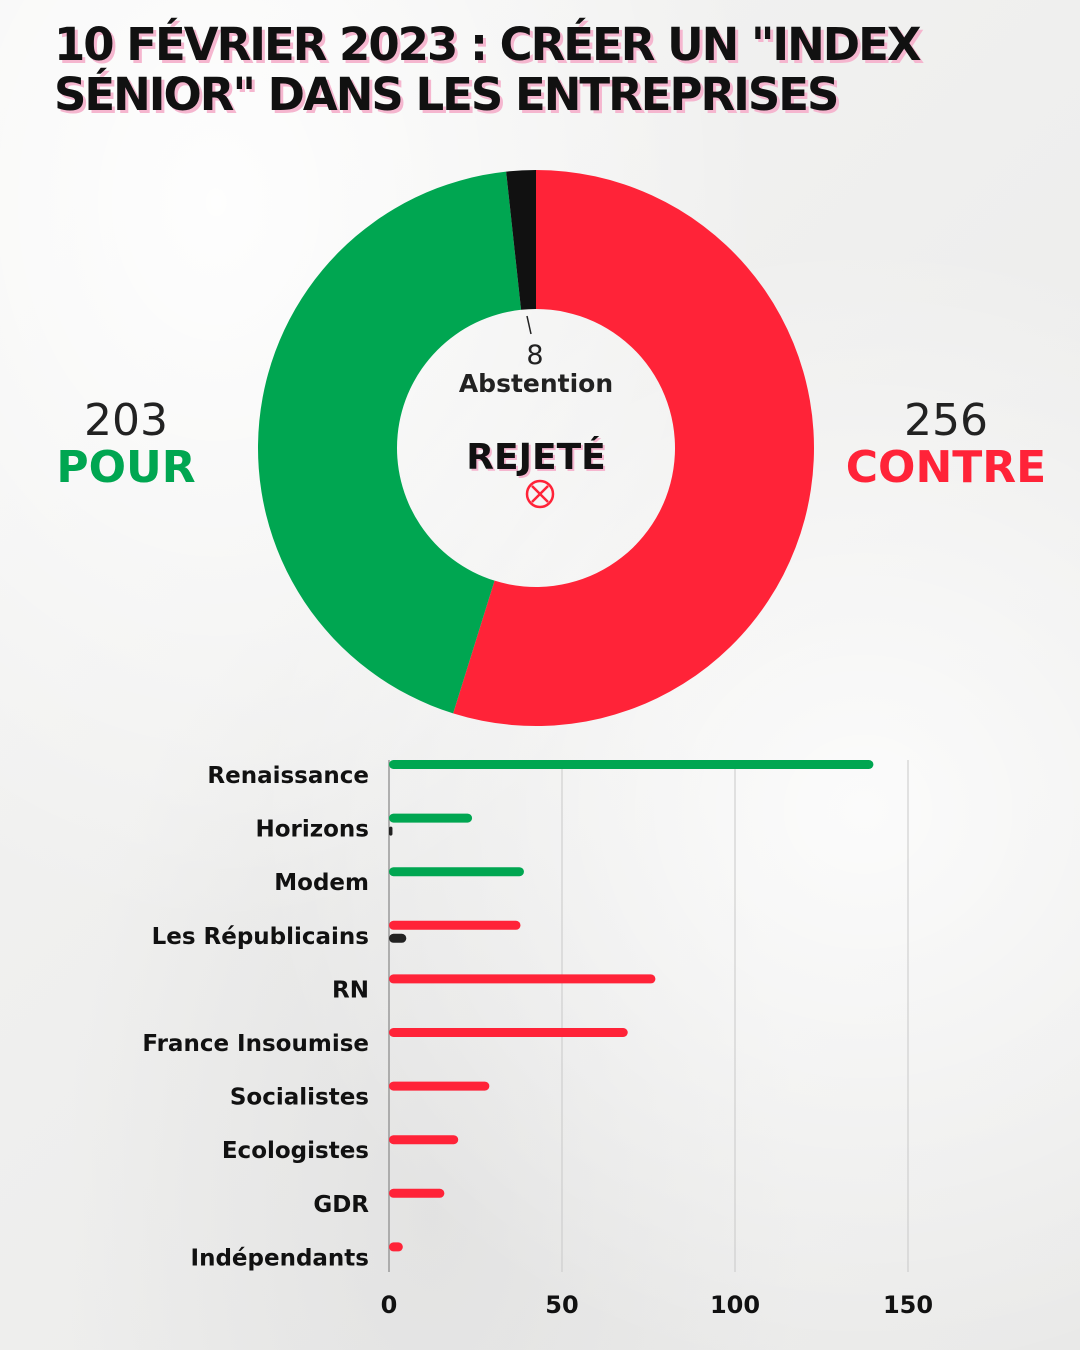  I want to click on x-tick-label: 150, so click(908, 1305).